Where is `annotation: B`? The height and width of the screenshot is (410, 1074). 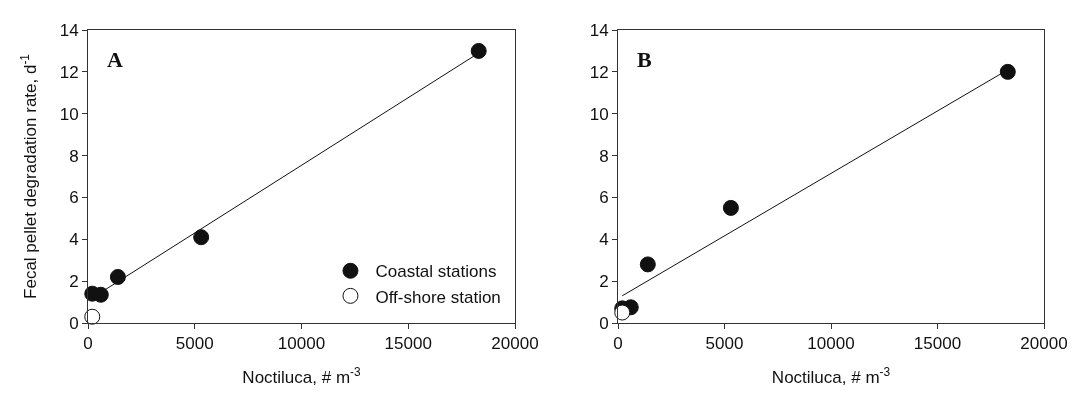
annotation: B is located at coordinates (644, 59).